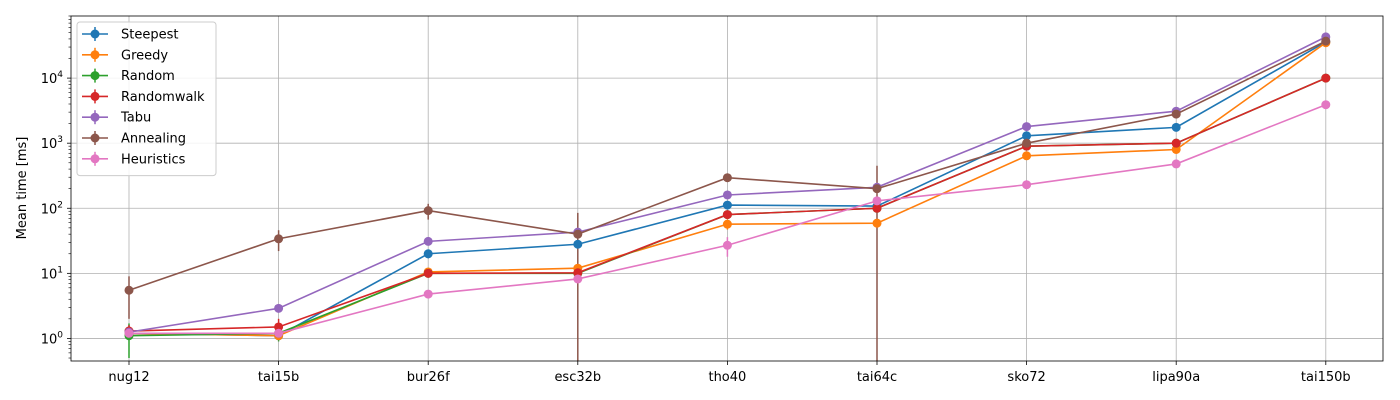 The image size is (1400, 400). I want to click on legend-box, so click(146, 99).